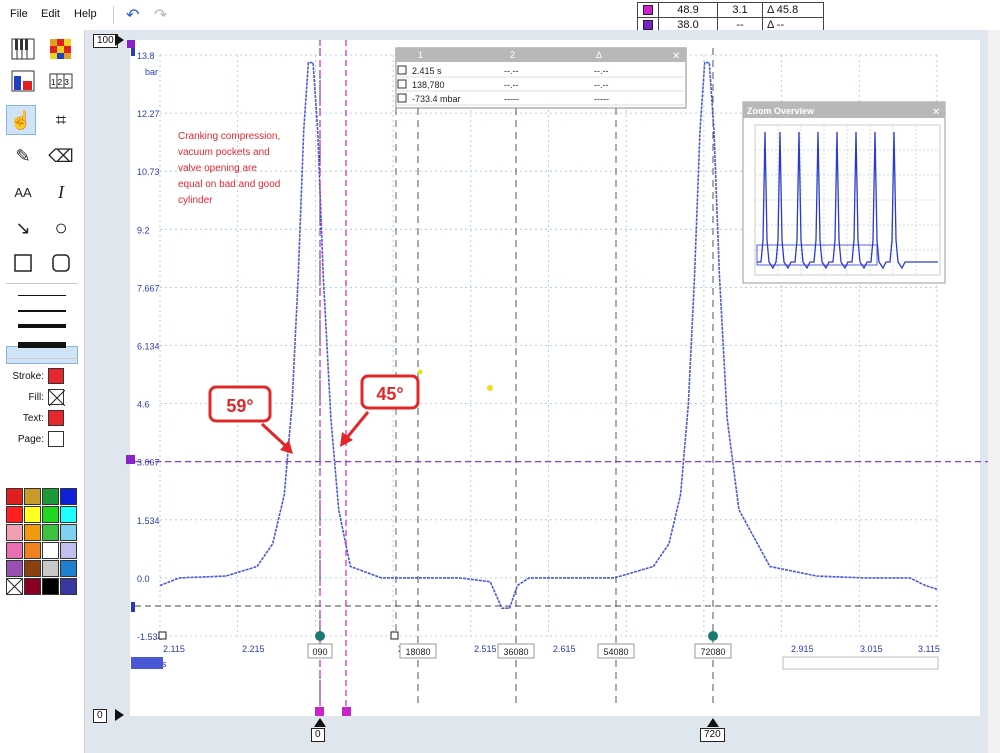 The height and width of the screenshot is (753, 1000). I want to click on redo-icon: ↷, so click(161, 15).